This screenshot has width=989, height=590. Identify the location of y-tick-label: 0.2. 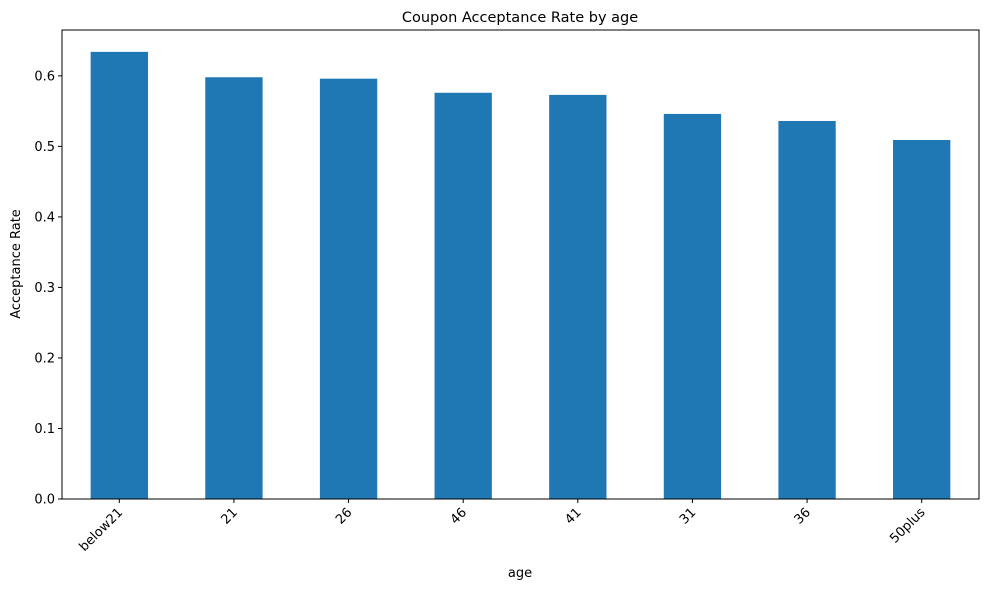
(44, 358).